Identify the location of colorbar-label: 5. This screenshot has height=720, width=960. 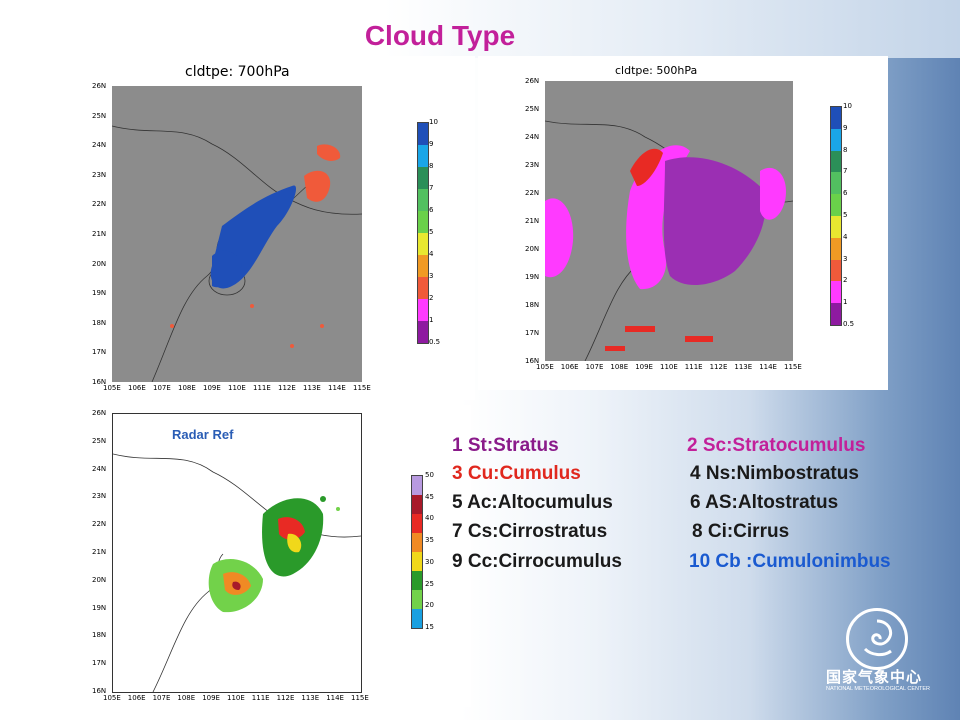
(845, 215).